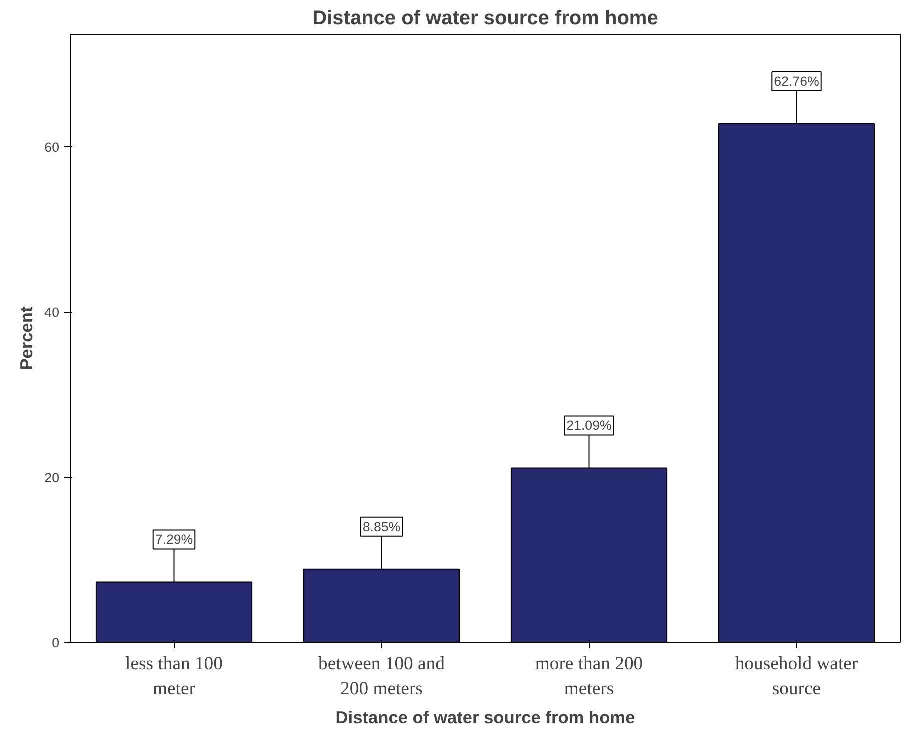 The width and height of the screenshot is (924, 733). I want to click on data-label: 62.76%, so click(797, 82).